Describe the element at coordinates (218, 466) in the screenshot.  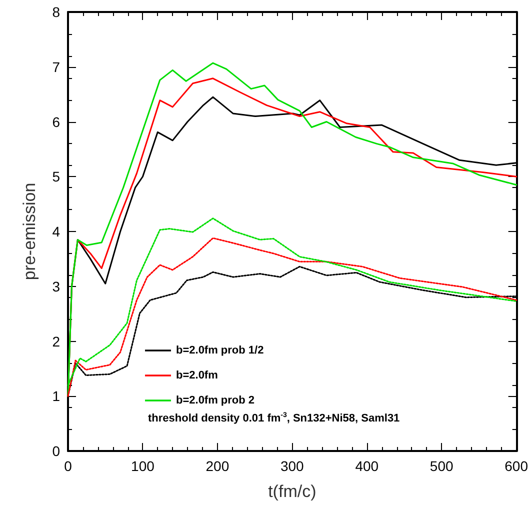
I see `x-tick-label: 200` at that location.